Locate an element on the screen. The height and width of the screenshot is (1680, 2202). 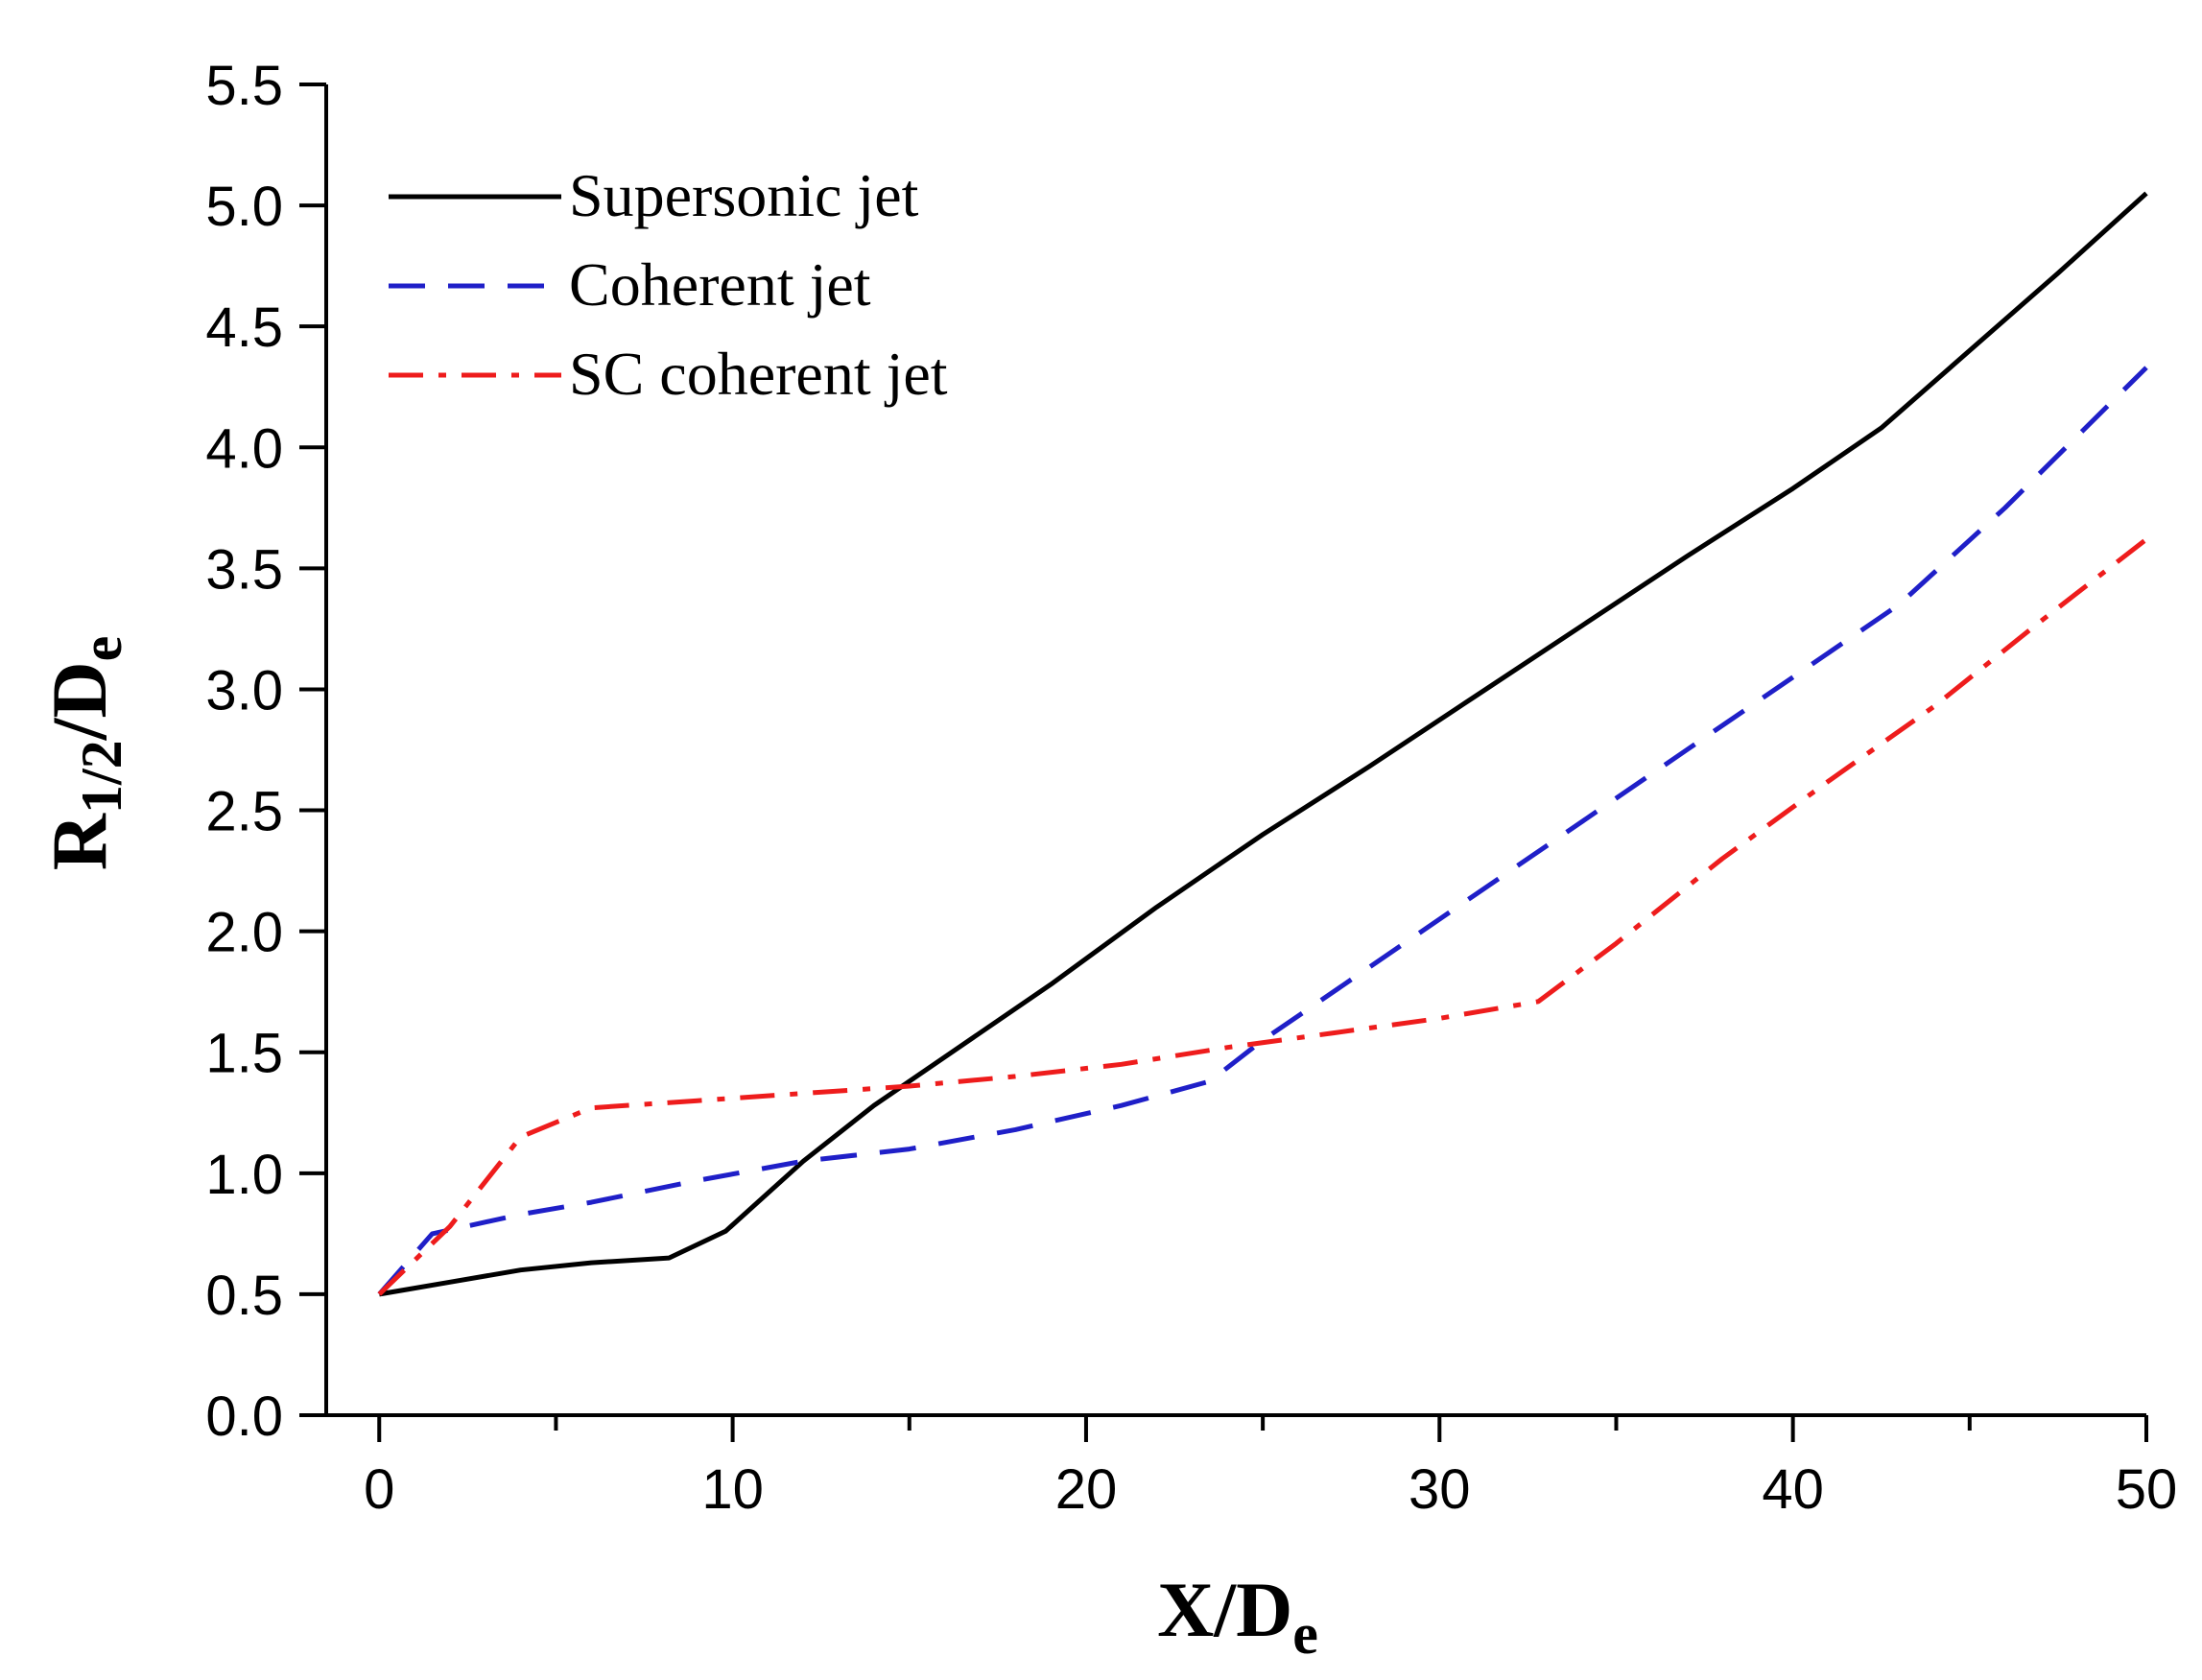
x-tick-label: 20 is located at coordinates (1086, 1489).